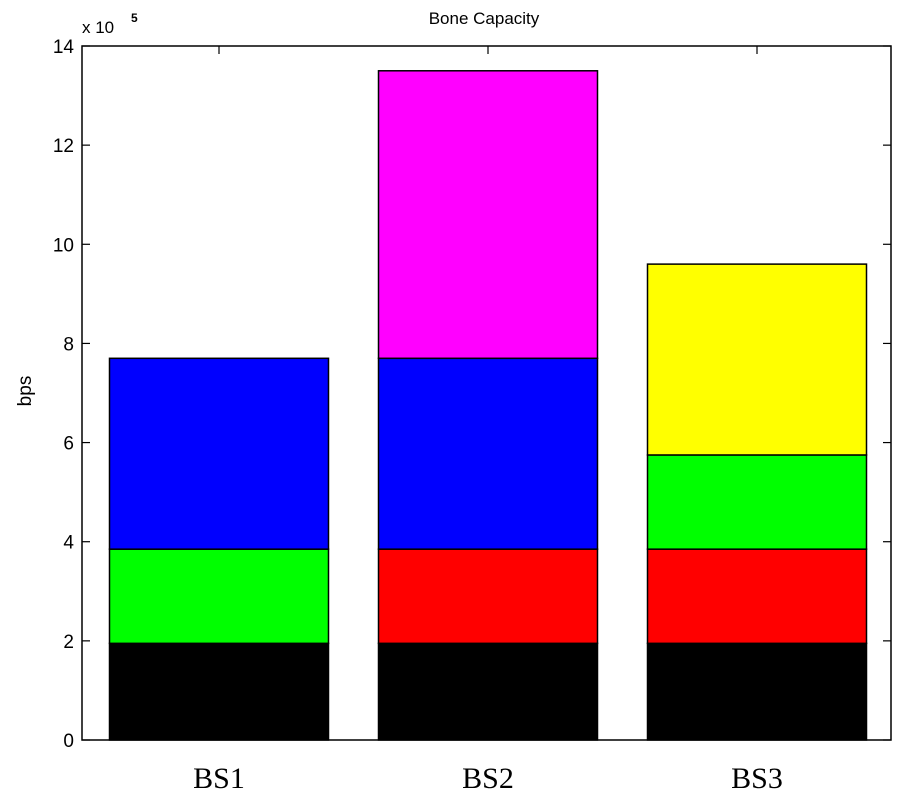  I want to click on x-tick-label: BS3, so click(757, 778).